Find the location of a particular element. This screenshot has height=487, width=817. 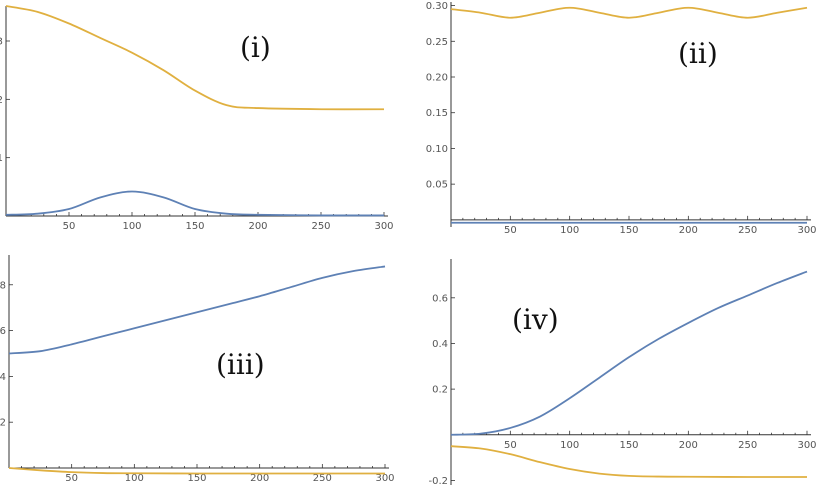

y-tick-label-i: 0.2 is located at coordinates (1, 100).